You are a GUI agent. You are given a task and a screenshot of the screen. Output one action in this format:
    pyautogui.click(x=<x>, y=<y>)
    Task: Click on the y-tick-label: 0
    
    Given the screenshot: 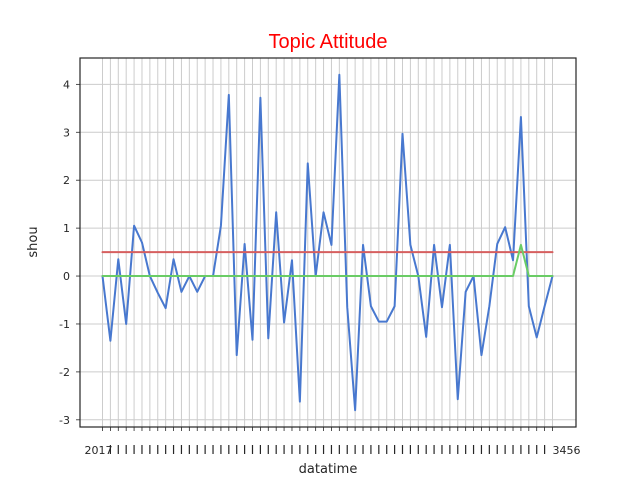 What is the action you would take?
    pyautogui.click(x=66, y=276)
    